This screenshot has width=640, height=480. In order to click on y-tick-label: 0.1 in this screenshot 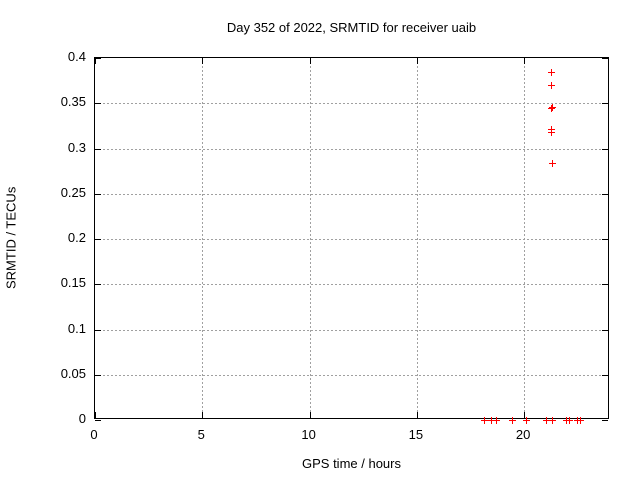, I will do `click(76, 328)`.